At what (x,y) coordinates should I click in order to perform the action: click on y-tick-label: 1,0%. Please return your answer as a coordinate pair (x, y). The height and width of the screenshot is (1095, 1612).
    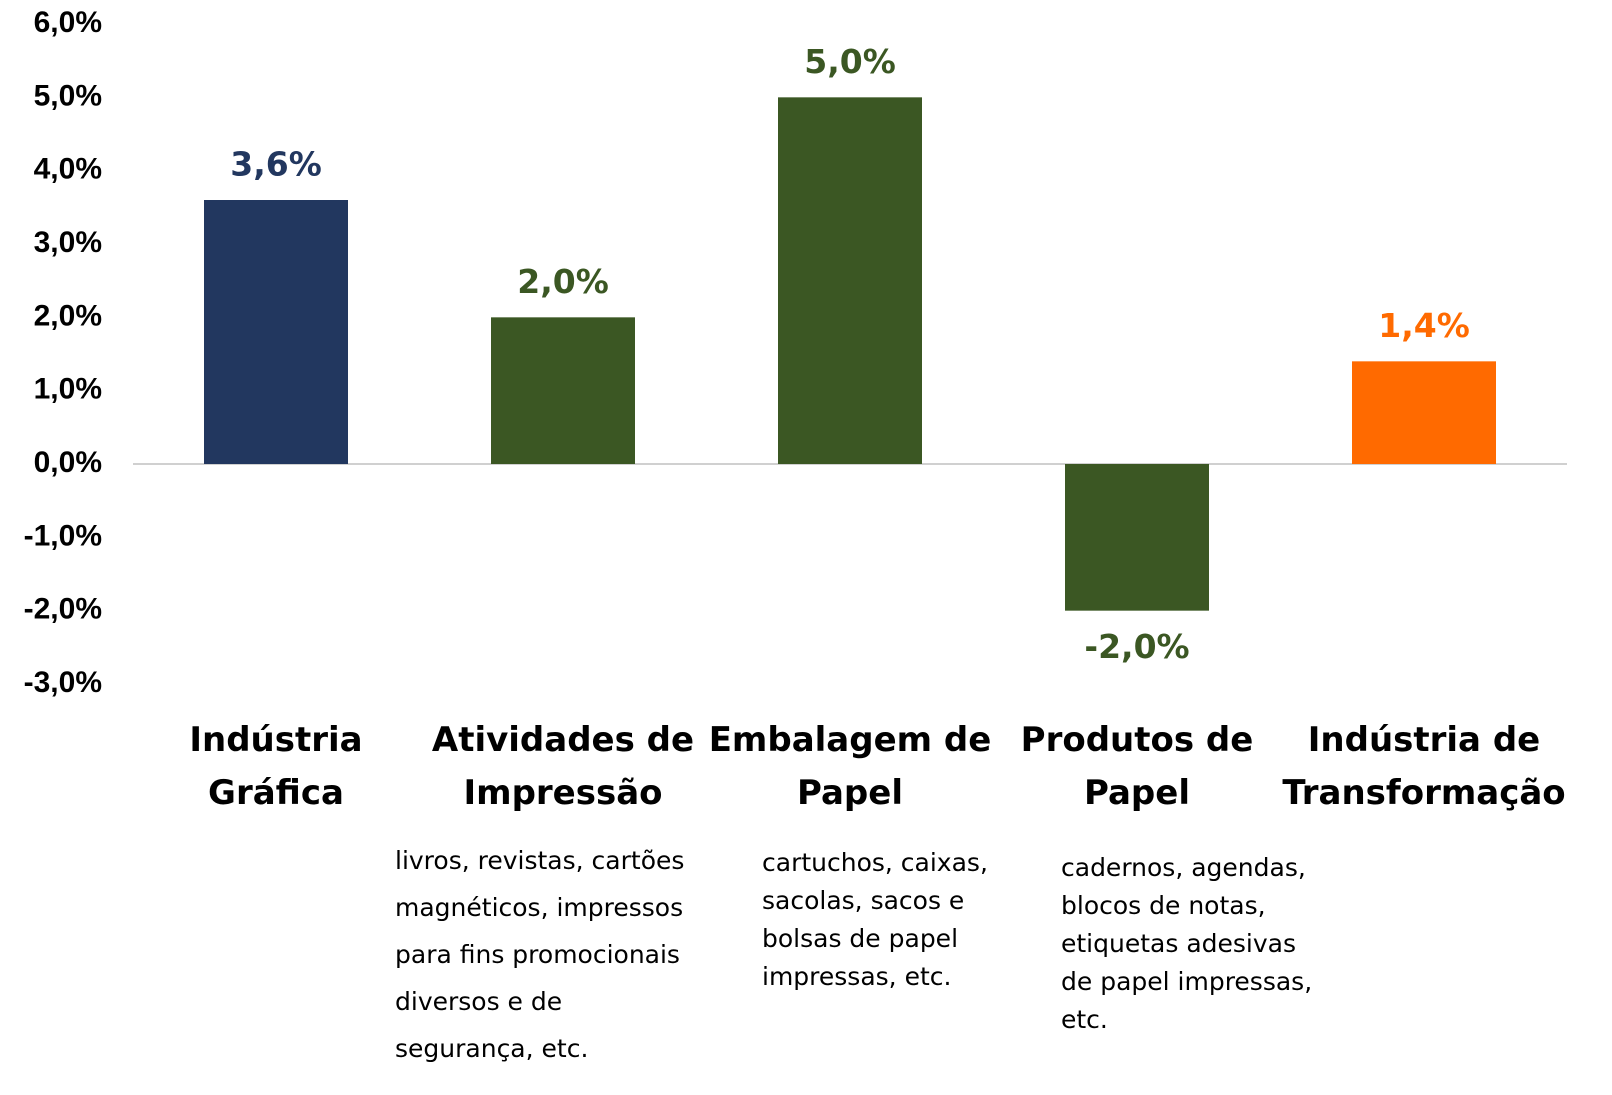
    Looking at the image, I should click on (68, 389).